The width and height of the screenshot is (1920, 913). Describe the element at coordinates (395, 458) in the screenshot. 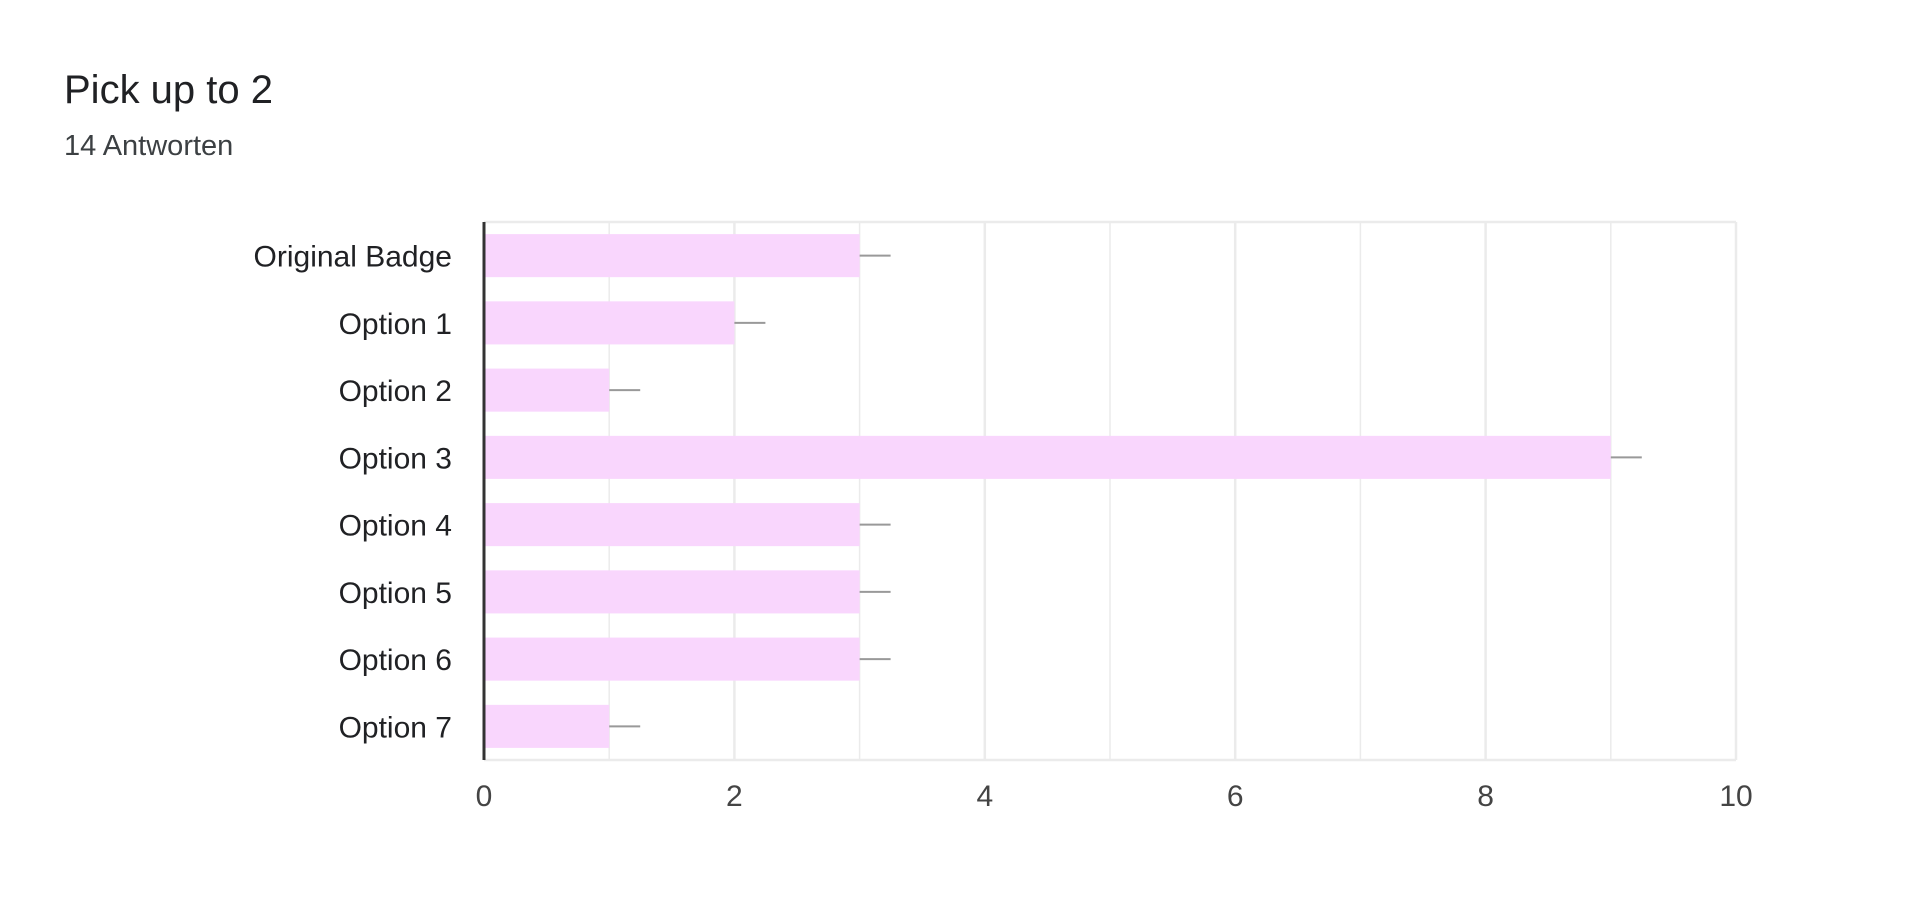

I see `category-label-4: Option 3` at that location.